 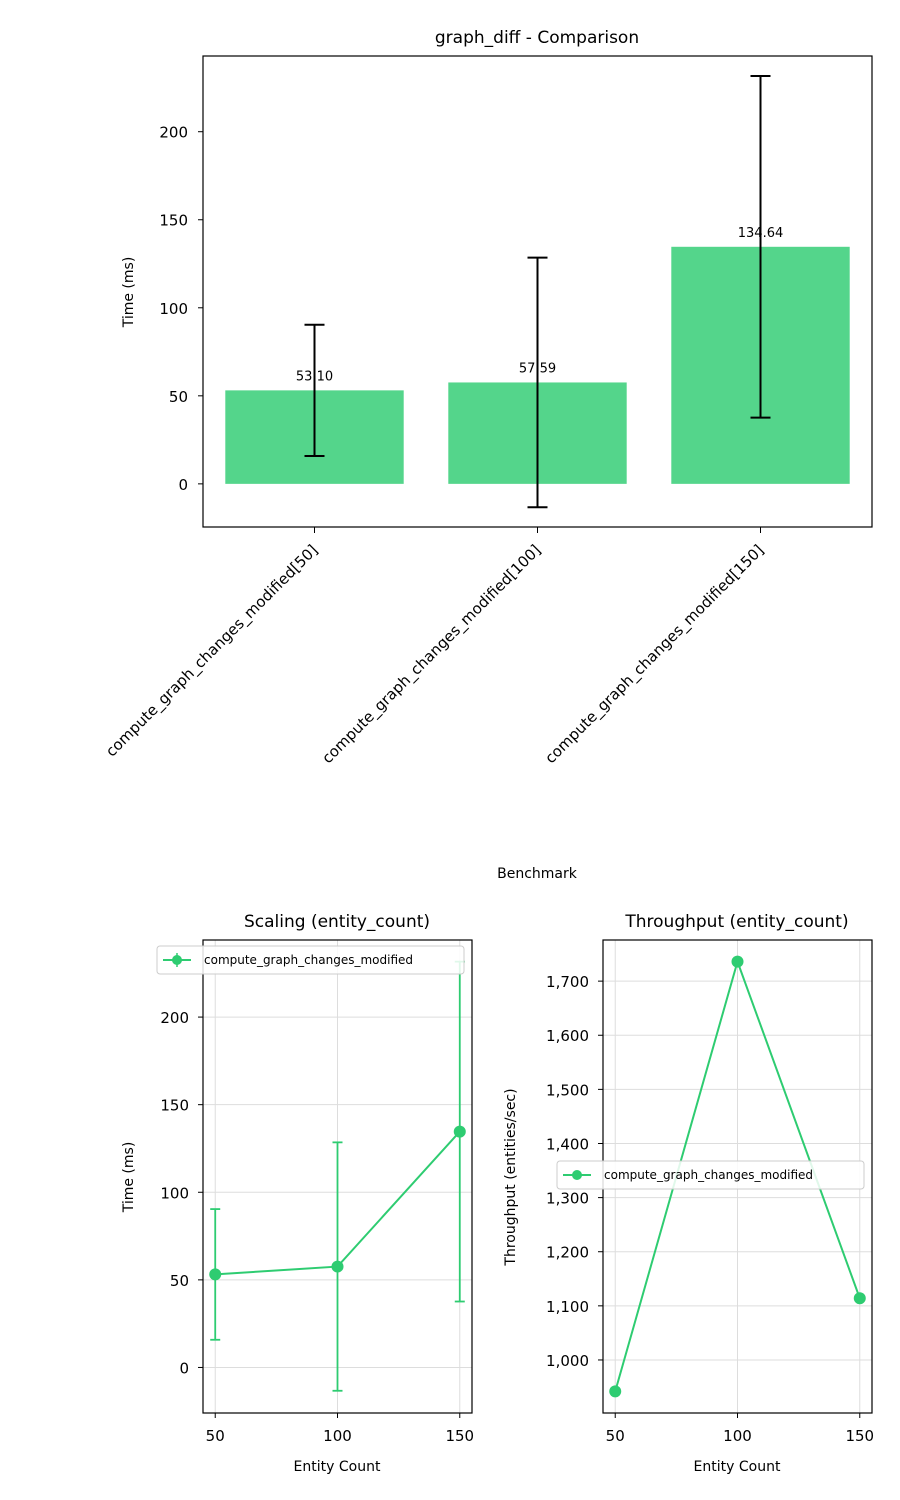 What do you see at coordinates (577, 1175) in the screenshot?
I see `throughput-legend-marker` at bounding box center [577, 1175].